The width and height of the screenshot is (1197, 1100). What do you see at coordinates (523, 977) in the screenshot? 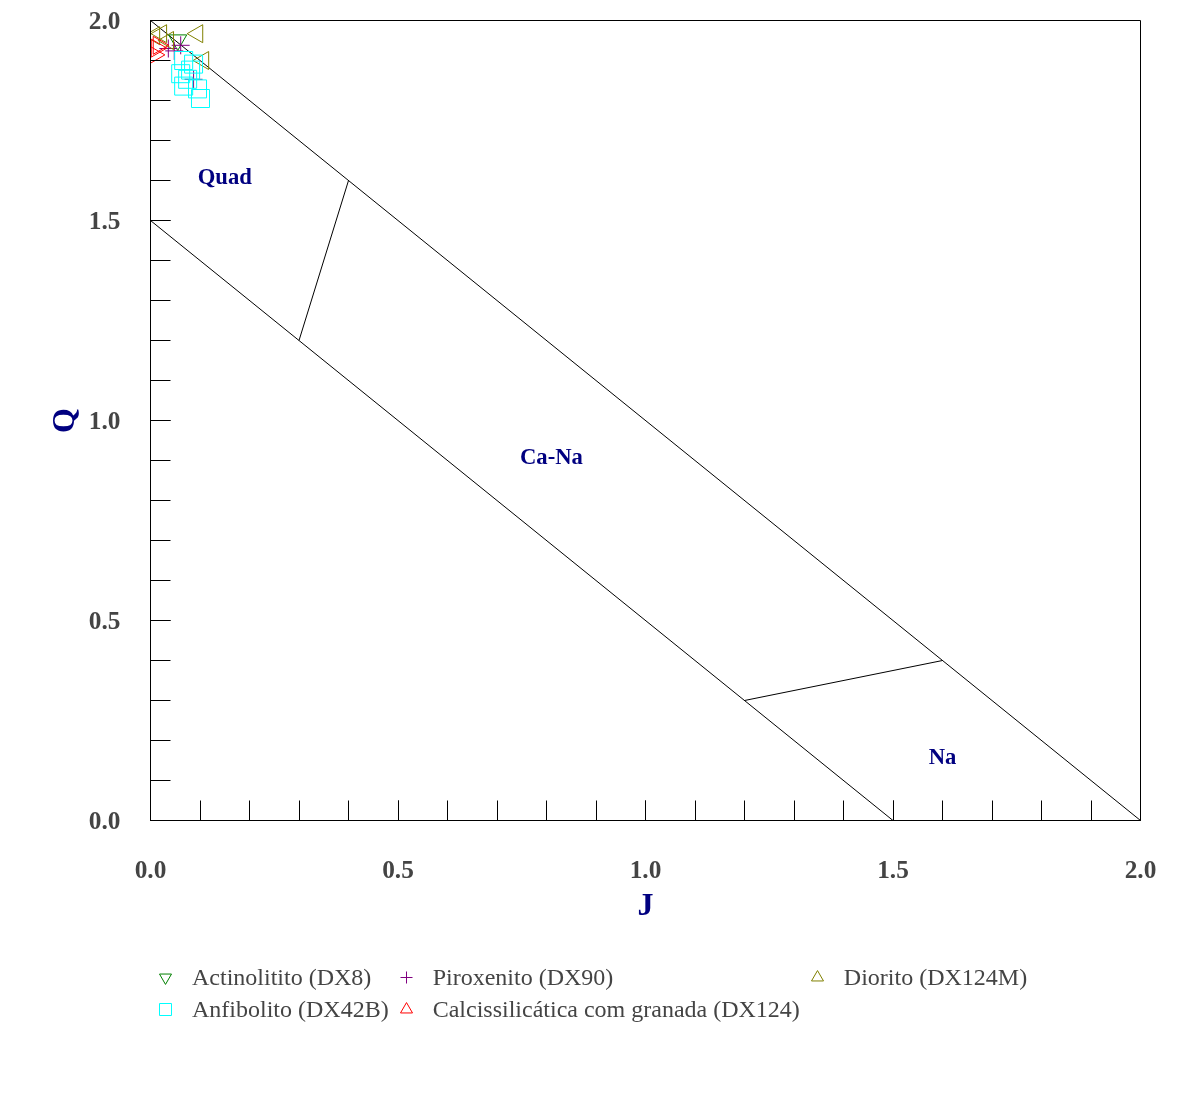
I see `legend-label: Piroxenito (DX90)` at bounding box center [523, 977].